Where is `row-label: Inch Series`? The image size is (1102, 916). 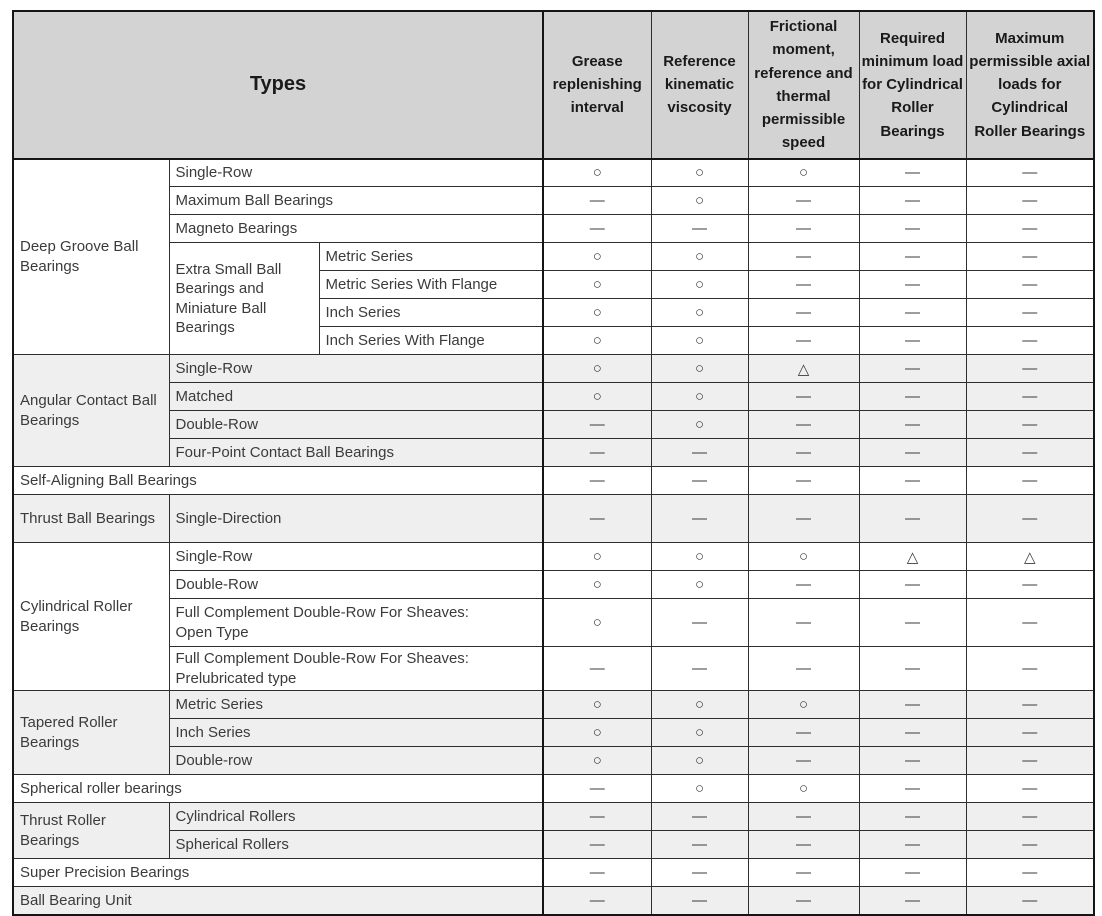
row-label: Inch Series is located at coordinates (356, 732).